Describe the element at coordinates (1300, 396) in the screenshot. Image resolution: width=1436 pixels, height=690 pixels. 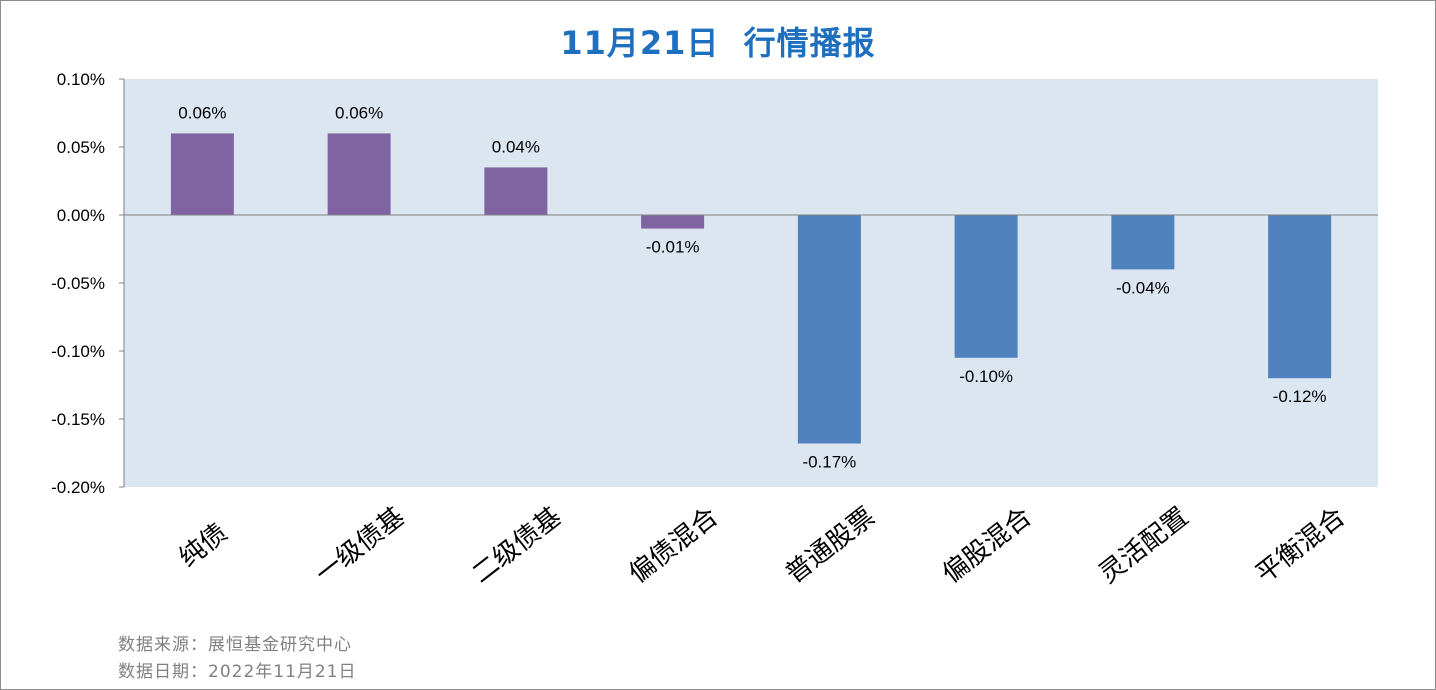
I see `data-label: -0.12%` at that location.